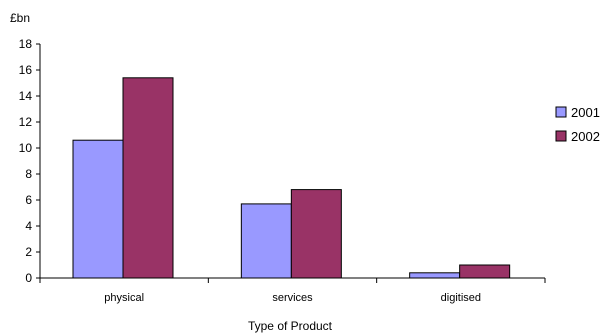  I want to click on y-tick-label: 10, so click(26, 148).